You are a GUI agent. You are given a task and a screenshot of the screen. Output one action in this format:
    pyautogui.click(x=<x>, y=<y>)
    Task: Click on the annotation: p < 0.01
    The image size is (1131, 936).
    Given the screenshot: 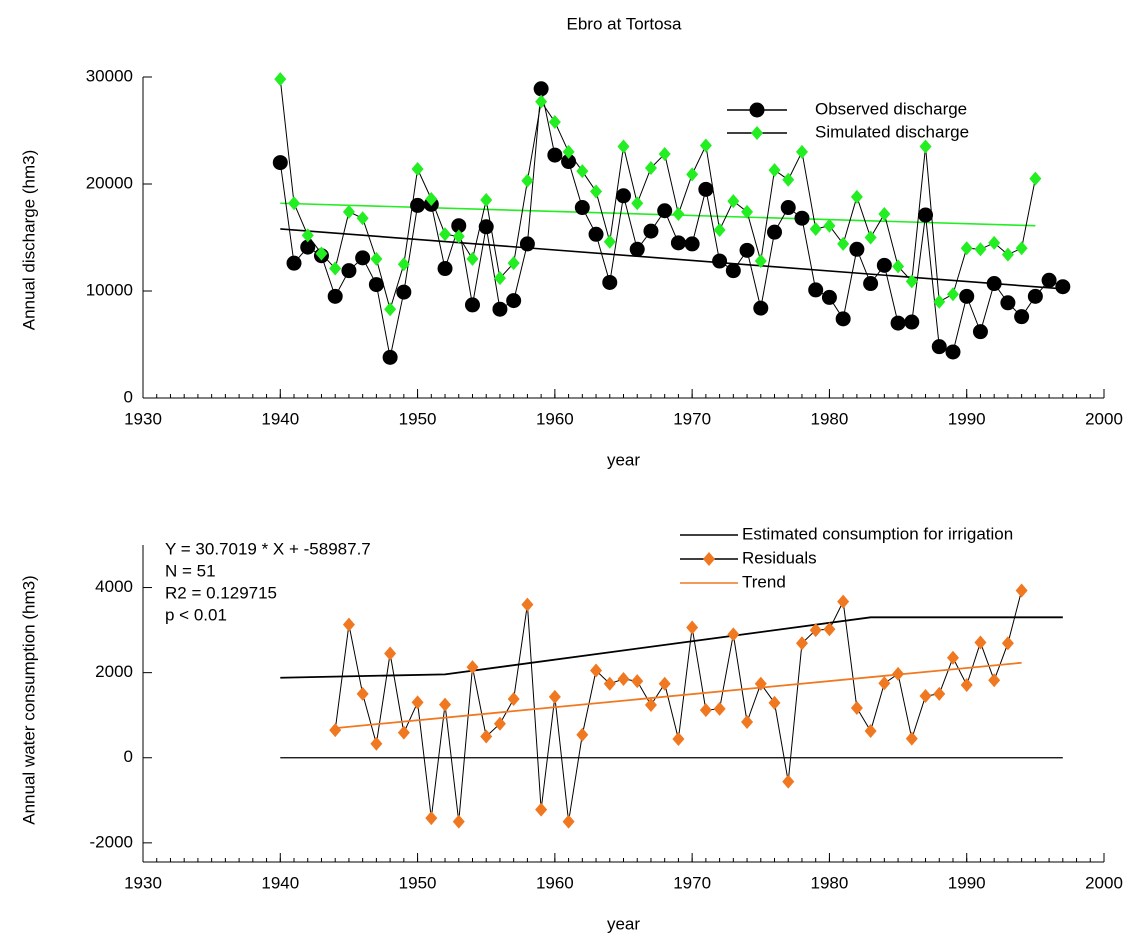 What is the action you would take?
    pyautogui.click(x=196, y=614)
    